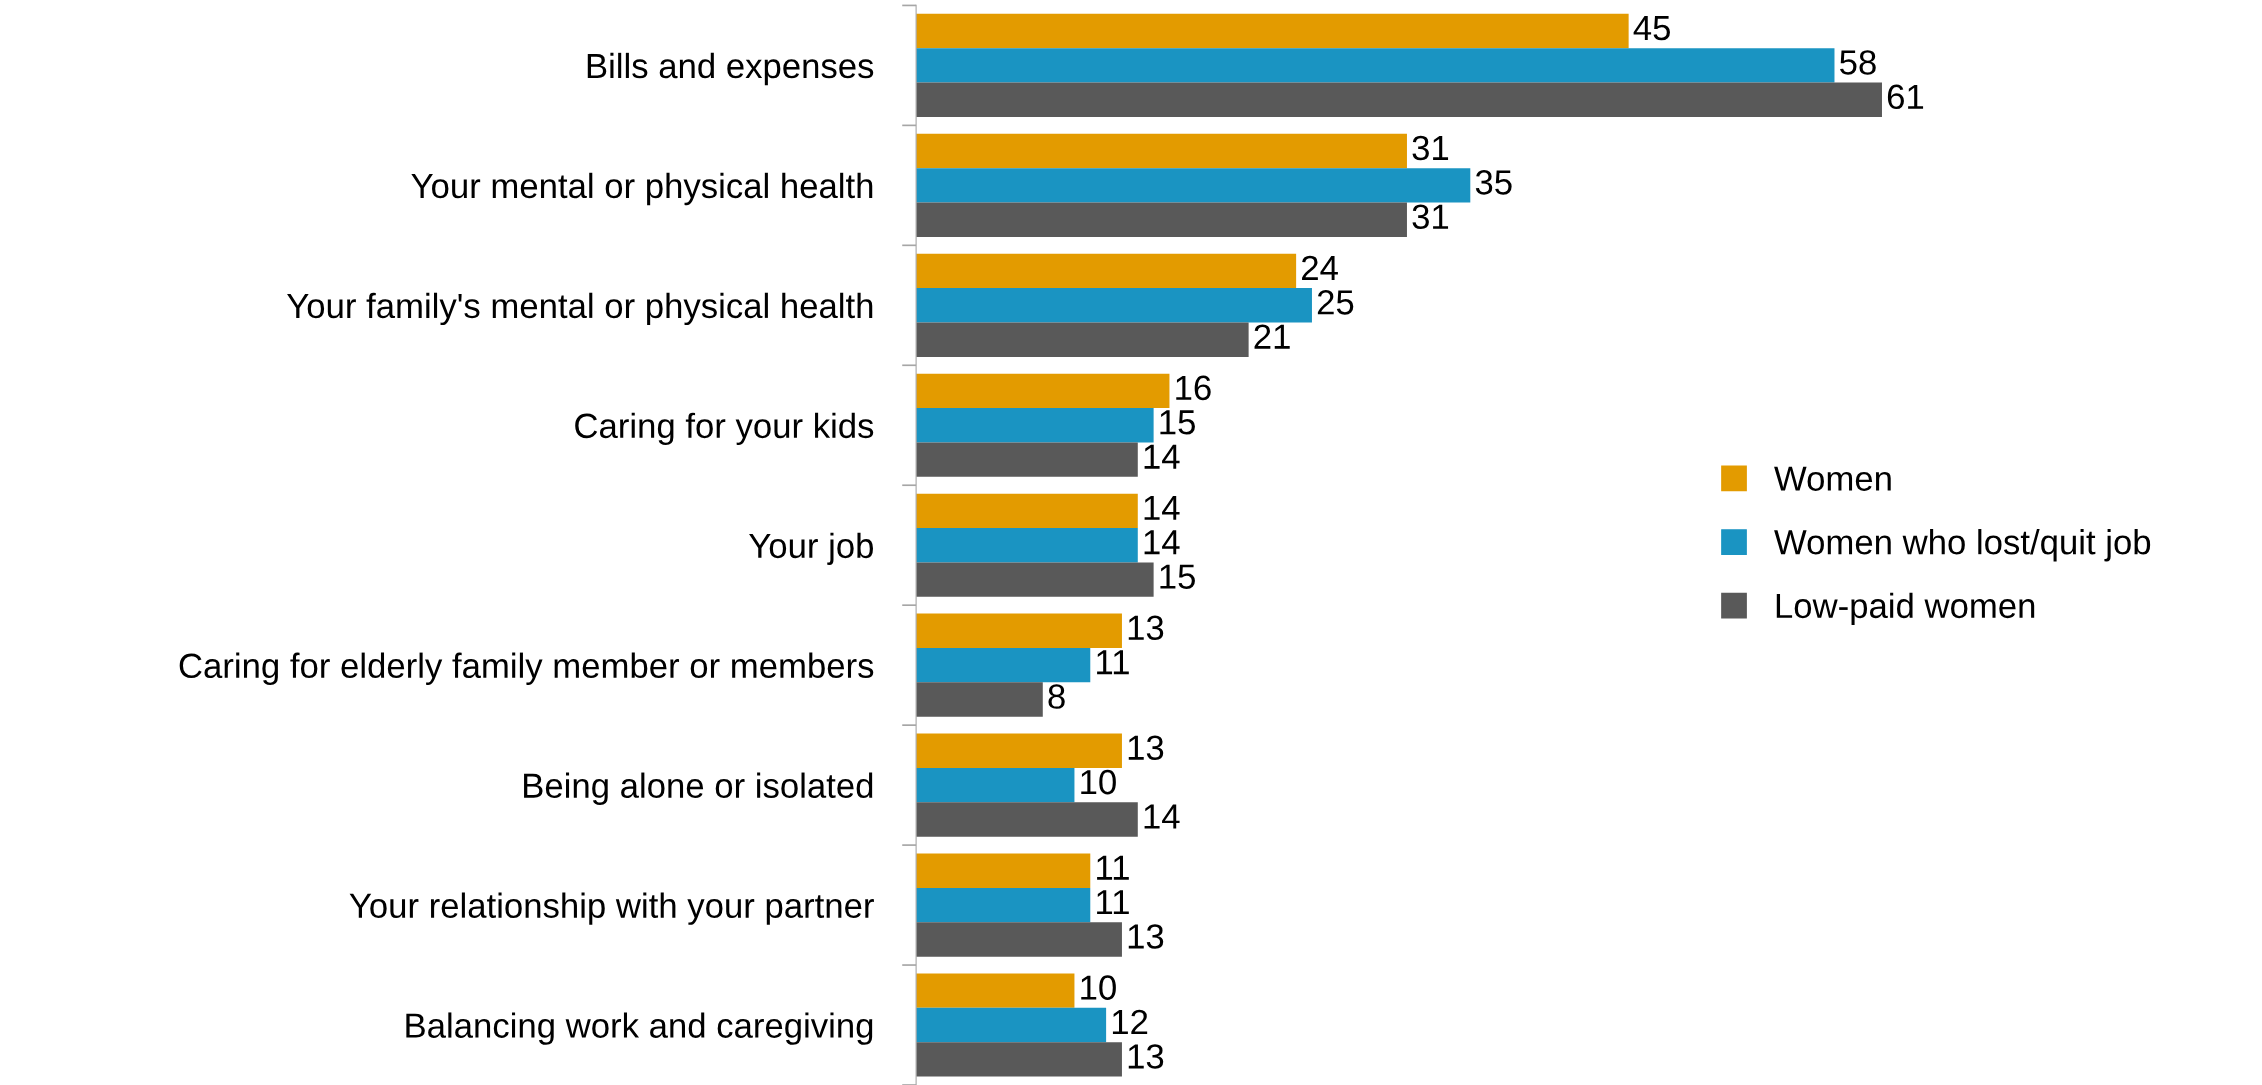 The image size is (2262, 1085). Describe the element at coordinates (1320, 267) in the screenshot. I see `data-label: 24` at that location.